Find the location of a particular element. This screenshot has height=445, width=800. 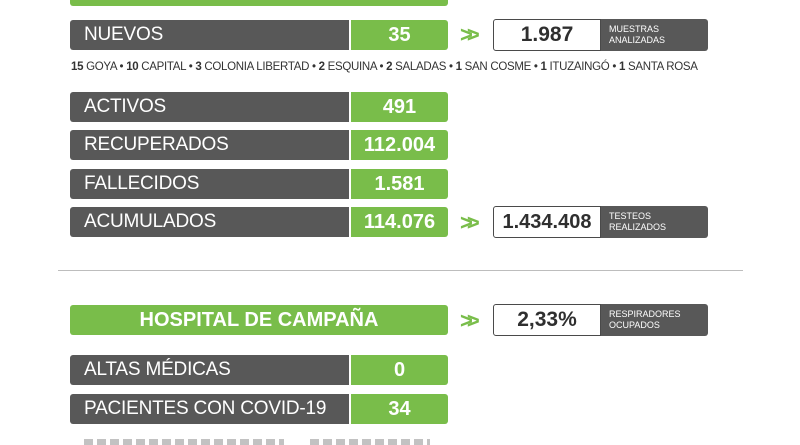

breakdown-count: 10 is located at coordinates (132, 67).